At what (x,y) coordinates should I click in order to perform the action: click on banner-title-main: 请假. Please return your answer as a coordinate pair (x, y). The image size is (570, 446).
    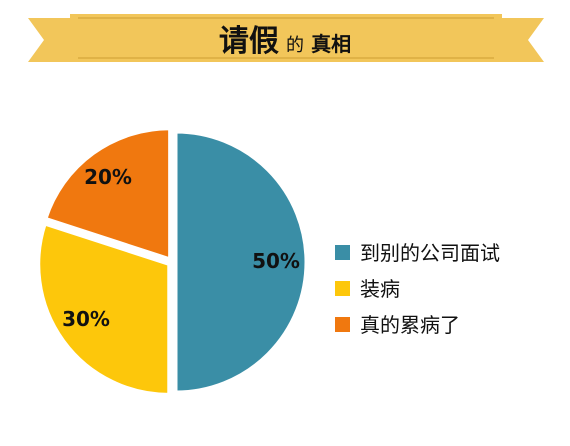
    Looking at the image, I should click on (249, 41).